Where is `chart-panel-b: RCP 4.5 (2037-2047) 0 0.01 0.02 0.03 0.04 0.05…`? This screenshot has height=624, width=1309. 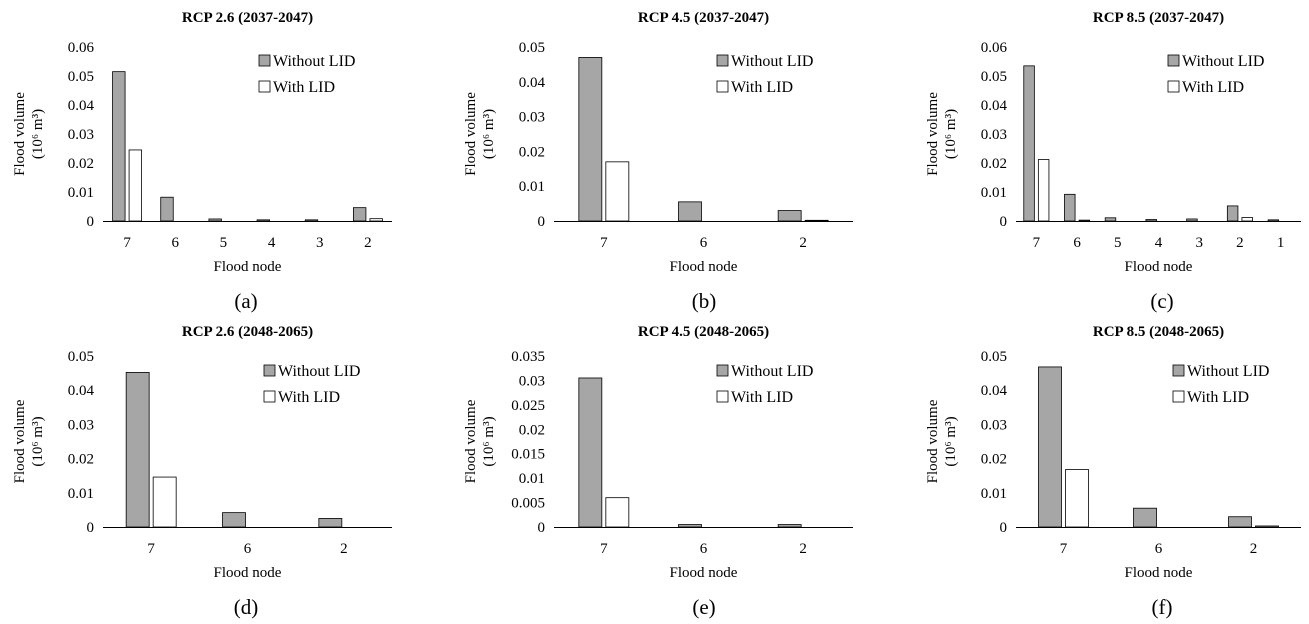
chart-panel-b: RCP 4.5 (2037-2047) 0 0.01 0.02 0.03 0.04 0.05… is located at coordinates (658, 161).